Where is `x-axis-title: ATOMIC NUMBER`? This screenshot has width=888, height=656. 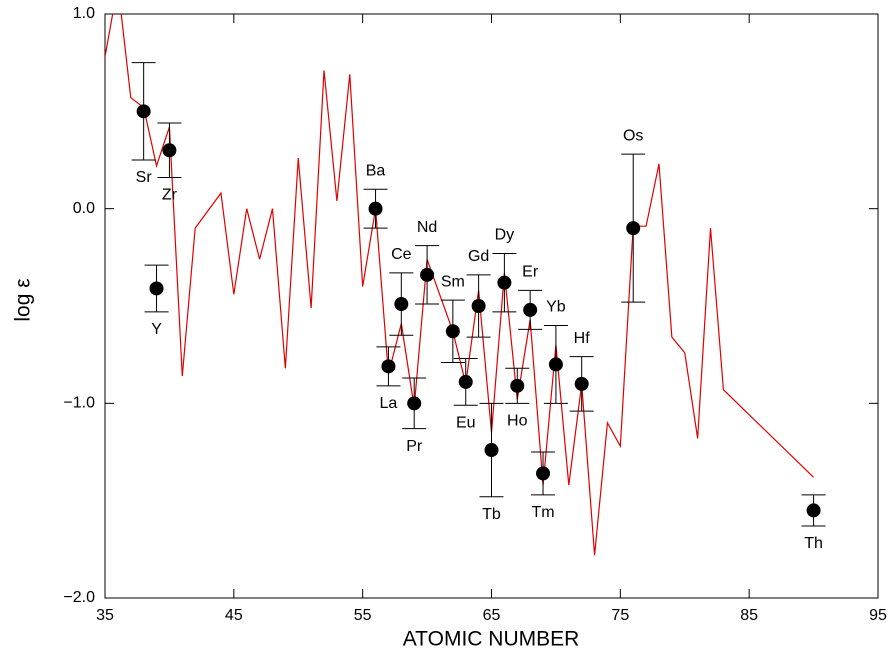 x-axis-title: ATOMIC NUMBER is located at coordinates (491, 639).